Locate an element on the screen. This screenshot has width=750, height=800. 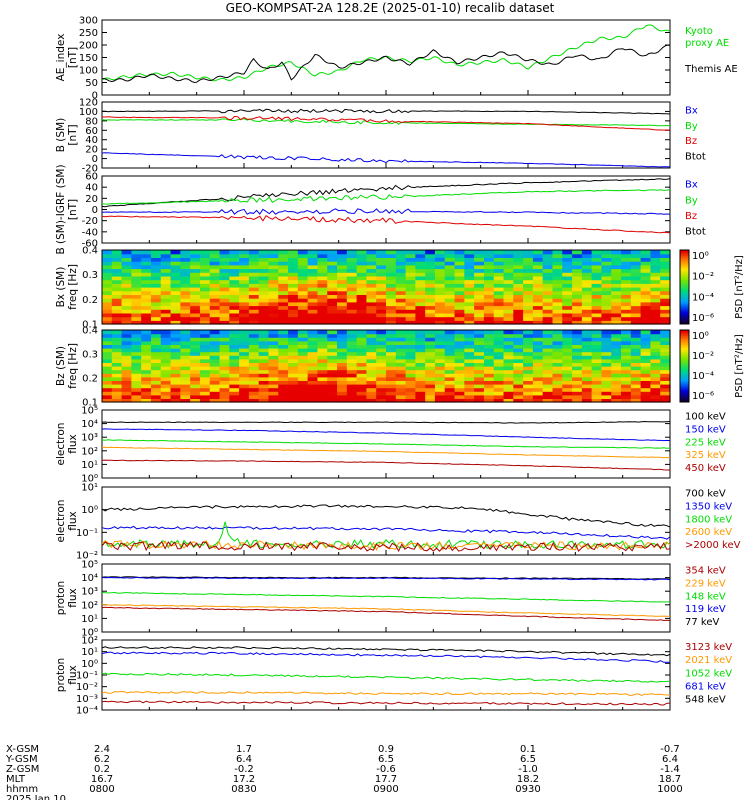
y-axis-label: [nT] is located at coordinates (73, 57).